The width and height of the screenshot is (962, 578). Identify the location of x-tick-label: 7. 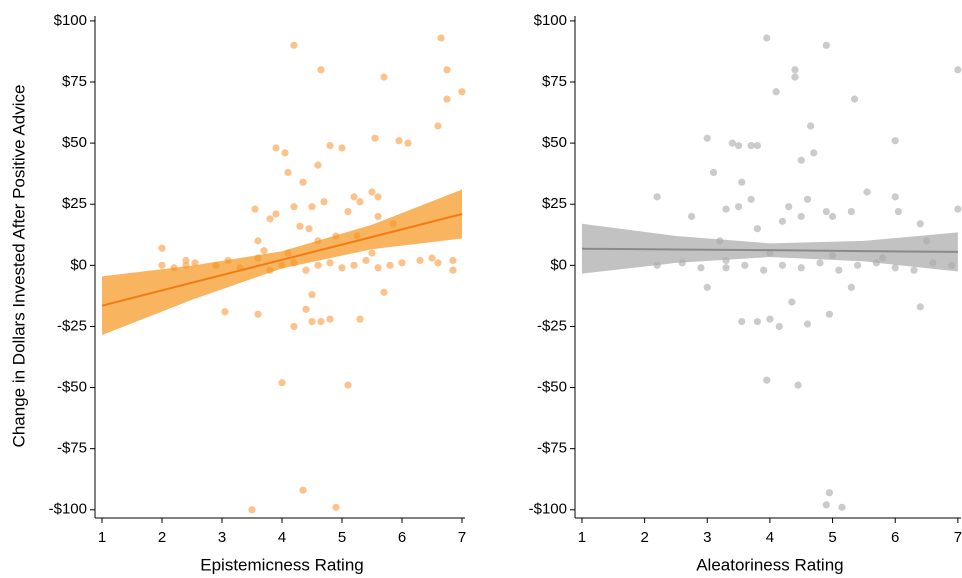
(462, 537).